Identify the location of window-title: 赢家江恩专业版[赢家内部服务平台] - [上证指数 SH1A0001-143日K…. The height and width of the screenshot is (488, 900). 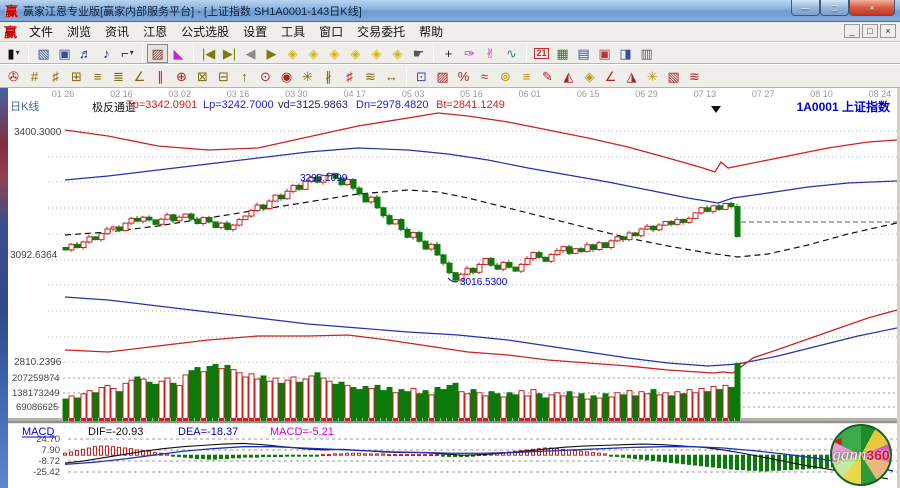
(192, 11).